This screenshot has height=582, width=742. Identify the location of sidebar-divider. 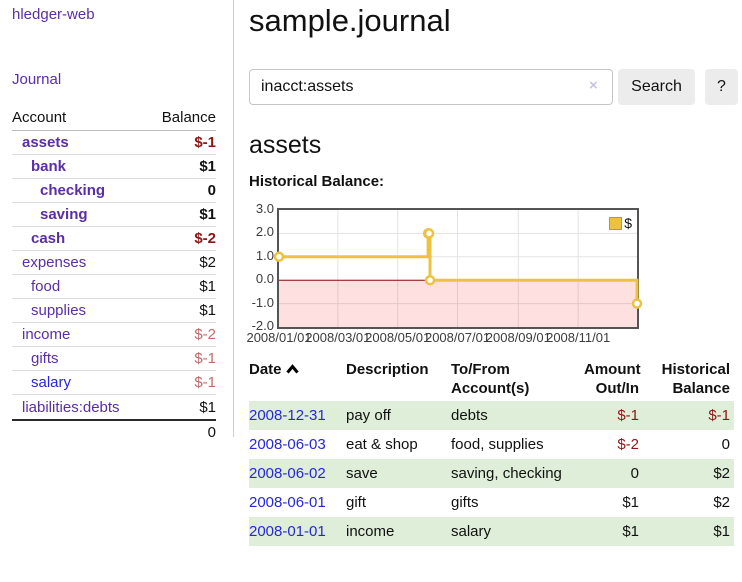
(233, 218).